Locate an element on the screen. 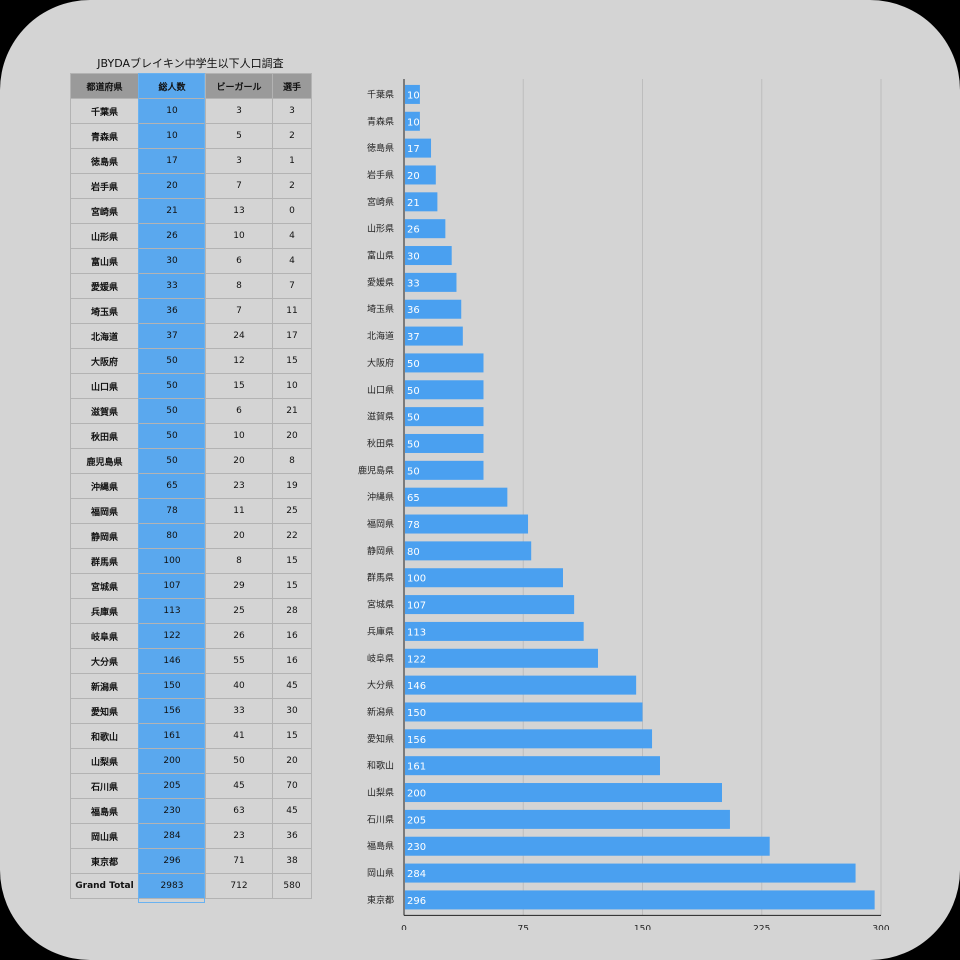  cell-players: 11 is located at coordinates (292, 311).